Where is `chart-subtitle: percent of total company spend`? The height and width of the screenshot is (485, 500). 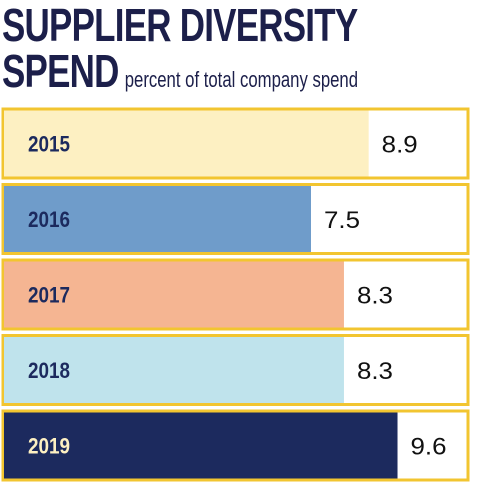 chart-subtitle: percent of total company spend is located at coordinates (241, 79).